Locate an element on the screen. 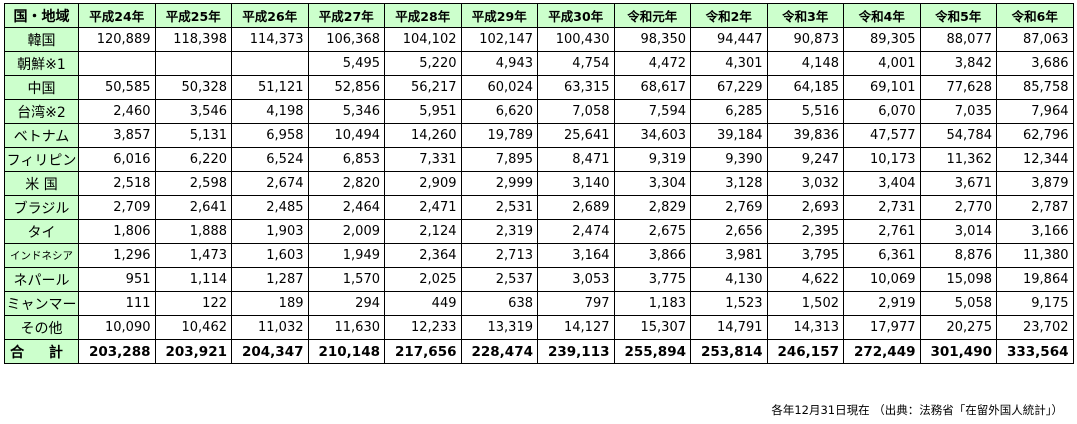 The height and width of the screenshot is (424, 1077). total-cell: 239,113 is located at coordinates (576, 351).